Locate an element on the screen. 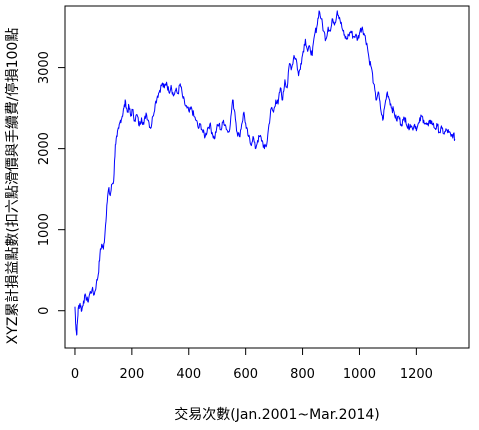 This screenshot has height=430, width=479. x-tick-label: 0 is located at coordinates (75, 374).